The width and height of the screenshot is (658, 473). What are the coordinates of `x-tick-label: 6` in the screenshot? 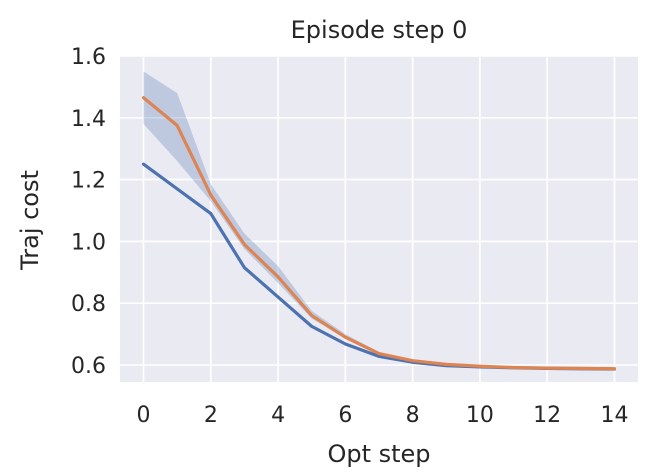 It's located at (345, 415).